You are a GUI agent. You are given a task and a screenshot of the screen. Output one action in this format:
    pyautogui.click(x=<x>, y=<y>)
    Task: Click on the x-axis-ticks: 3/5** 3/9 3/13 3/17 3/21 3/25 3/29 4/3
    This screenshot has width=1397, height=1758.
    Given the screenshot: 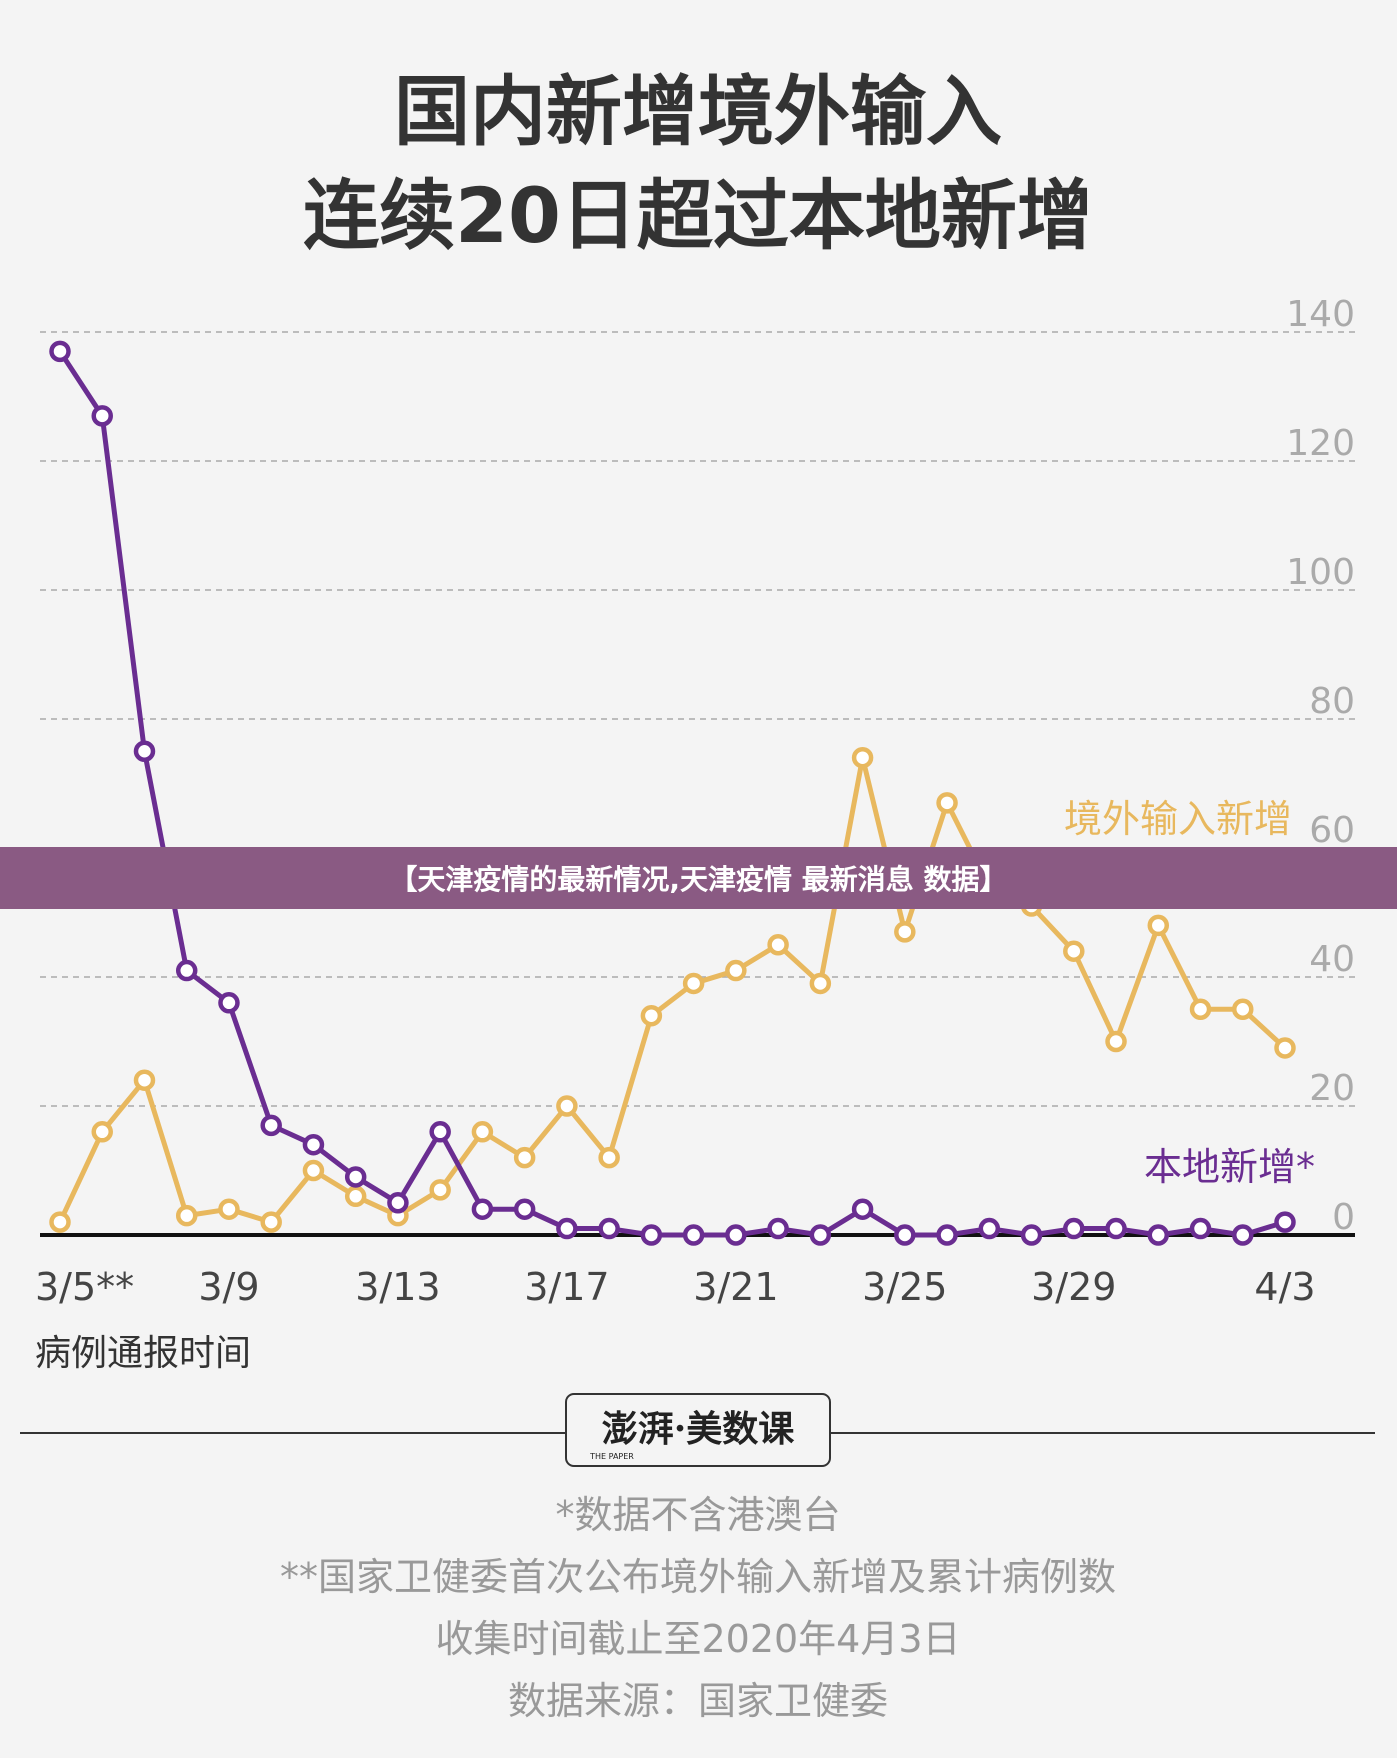 What is the action you would take?
    pyautogui.click(x=675, y=1287)
    